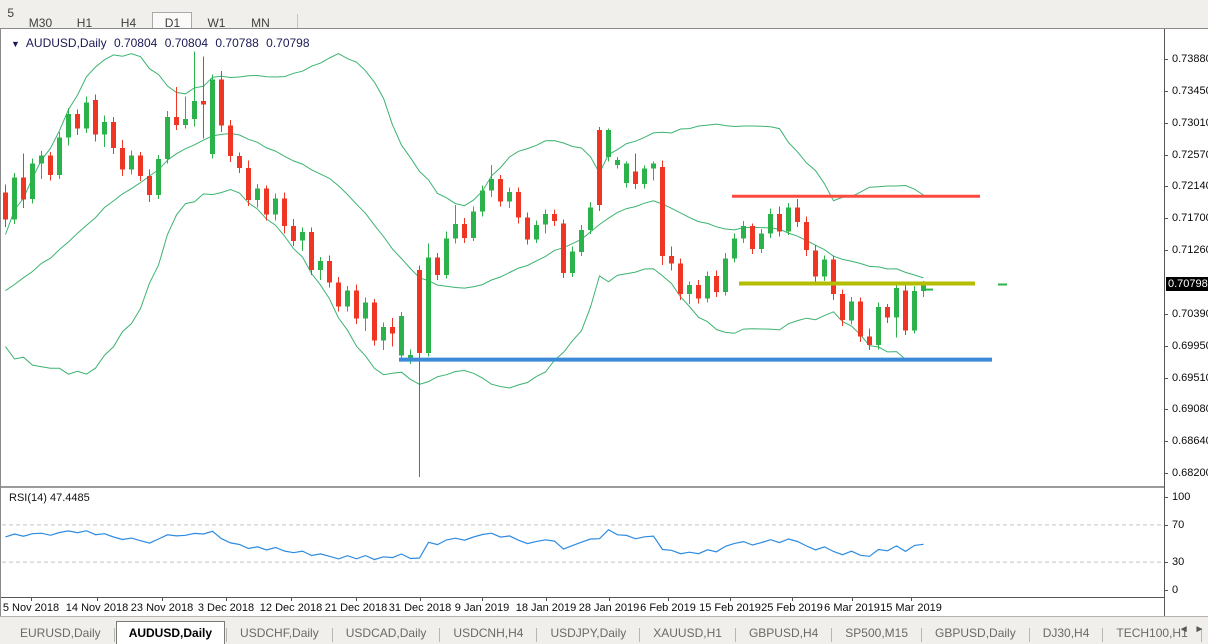  Describe the element at coordinates (15, 44) in the screenshot. I see `symbol-dropdown-icon: ▼` at that location.